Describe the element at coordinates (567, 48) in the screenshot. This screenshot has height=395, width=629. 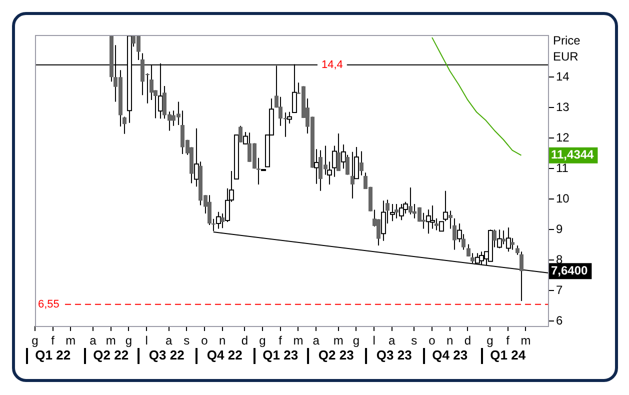
I see `y-axis-title: Price EUR` at that location.